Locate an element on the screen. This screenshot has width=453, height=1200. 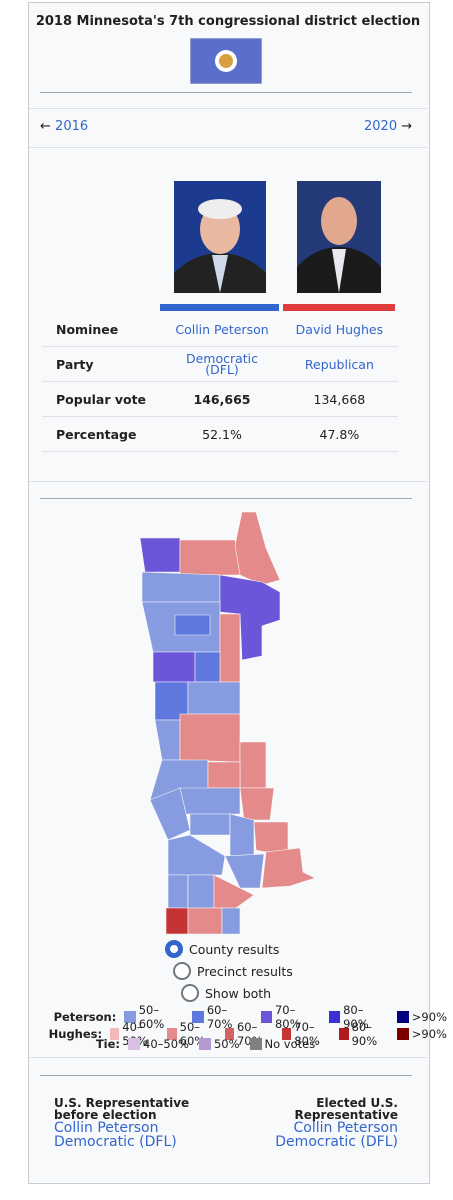
next-link: 2020 is located at coordinates (381, 126).